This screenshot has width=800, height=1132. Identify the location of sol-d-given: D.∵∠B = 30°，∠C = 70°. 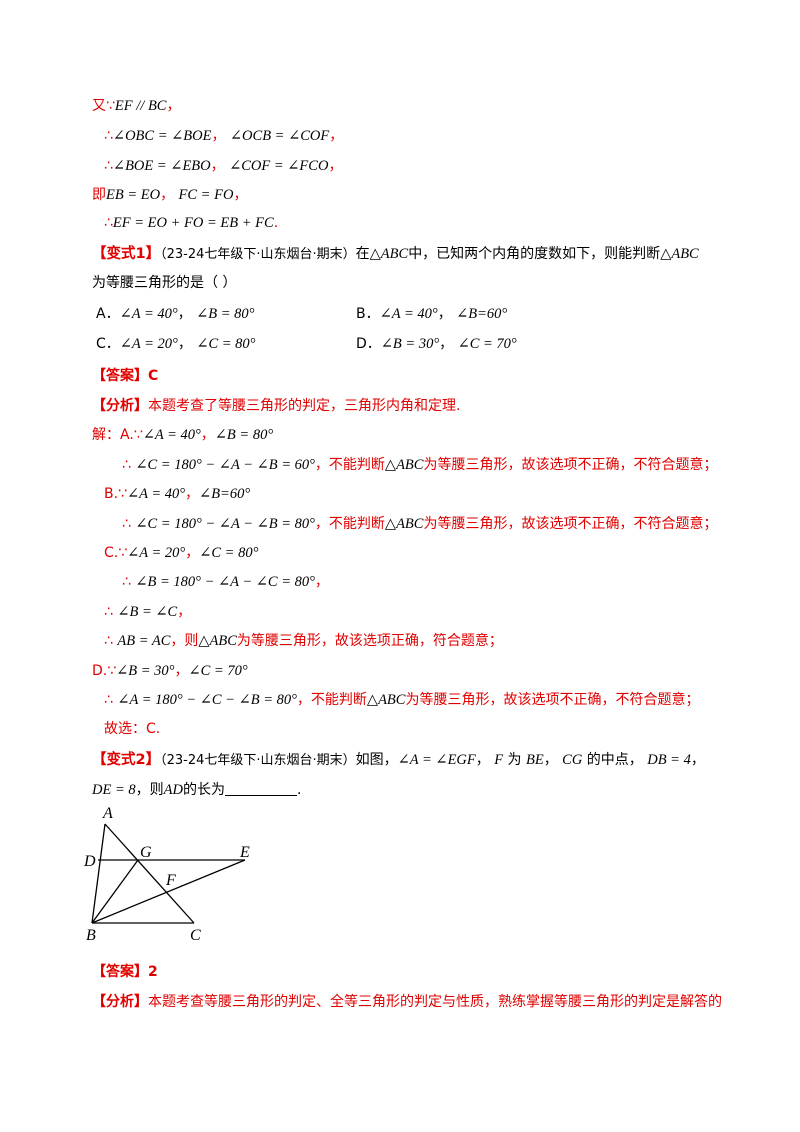
(170, 671).